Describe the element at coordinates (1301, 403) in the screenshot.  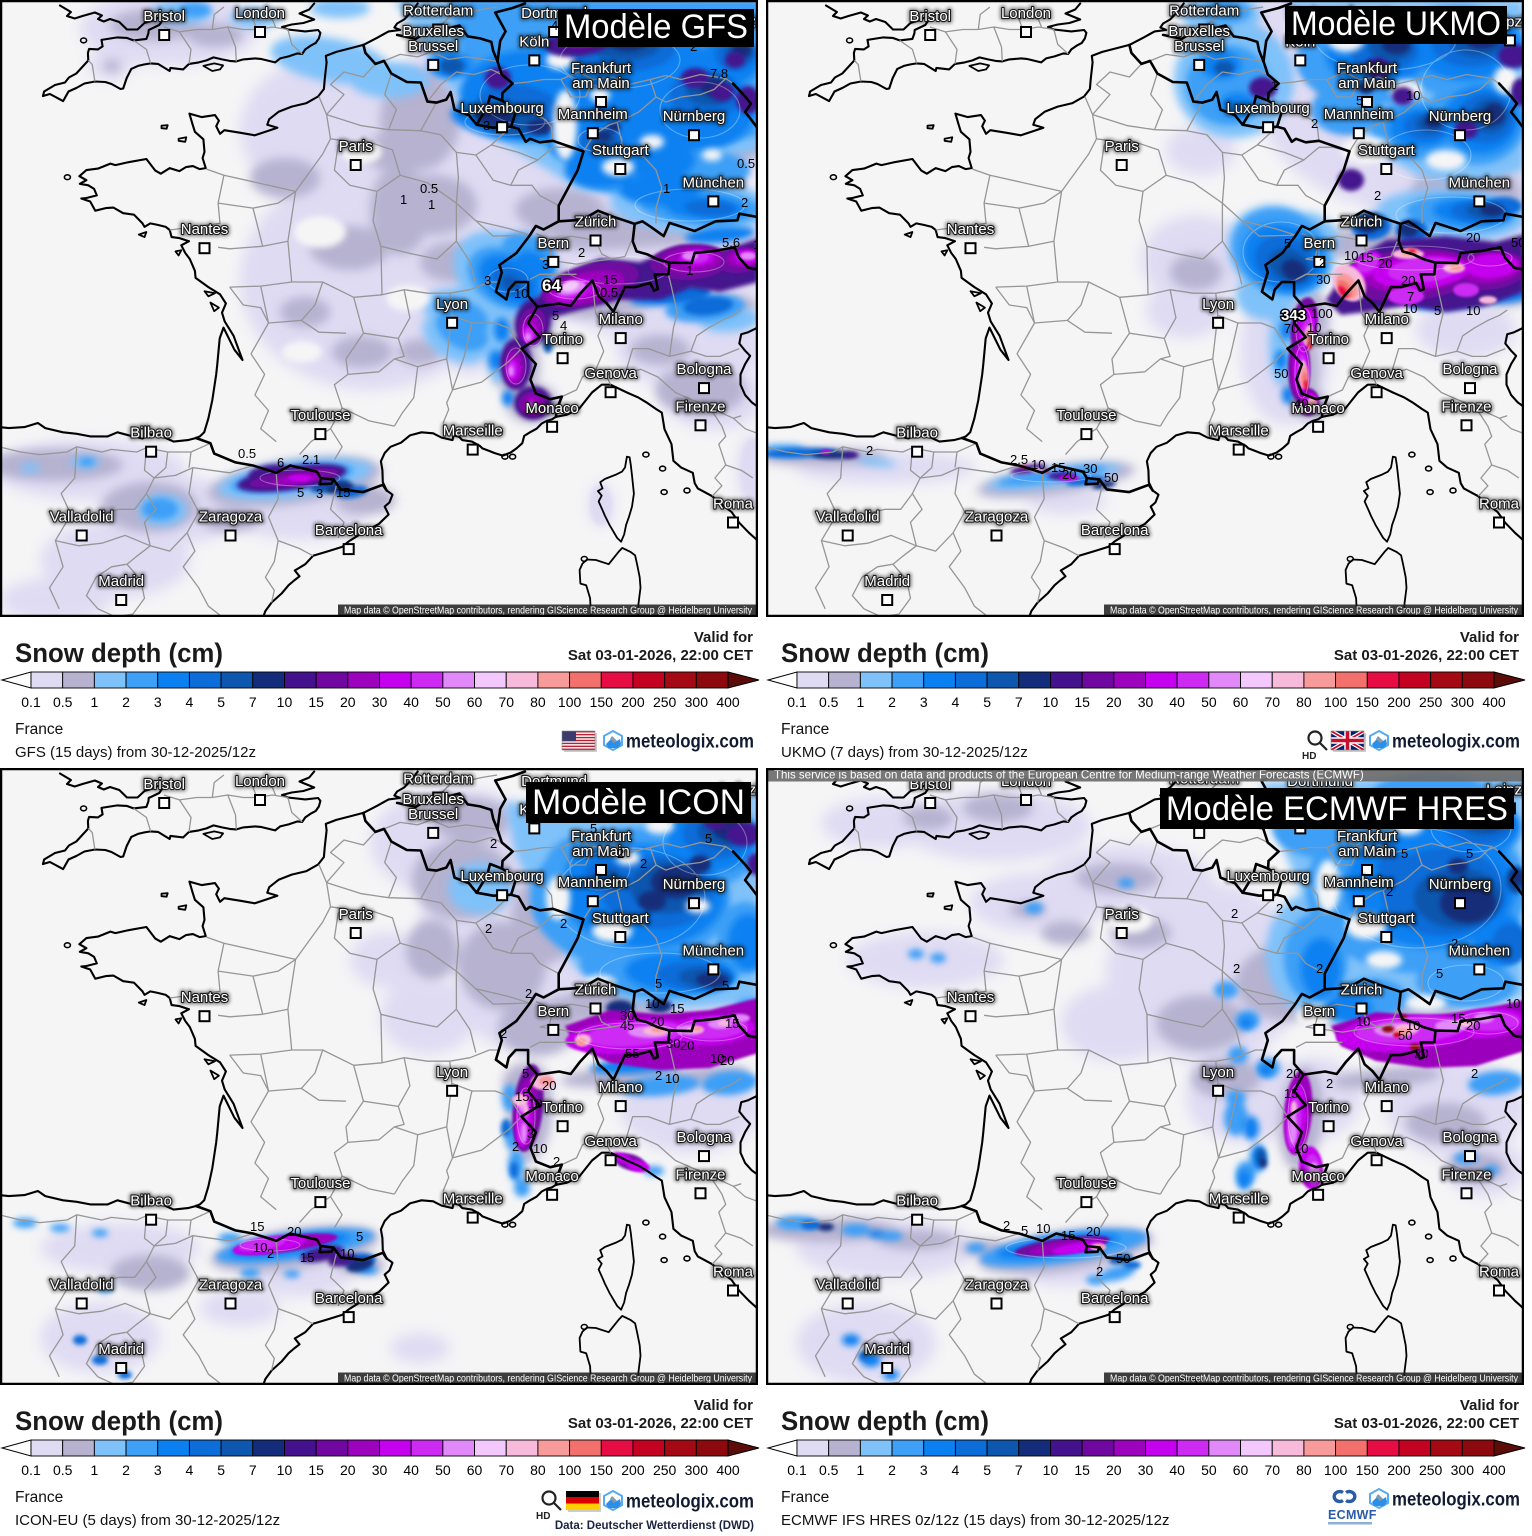
I see `svg-text: 40` at that location.